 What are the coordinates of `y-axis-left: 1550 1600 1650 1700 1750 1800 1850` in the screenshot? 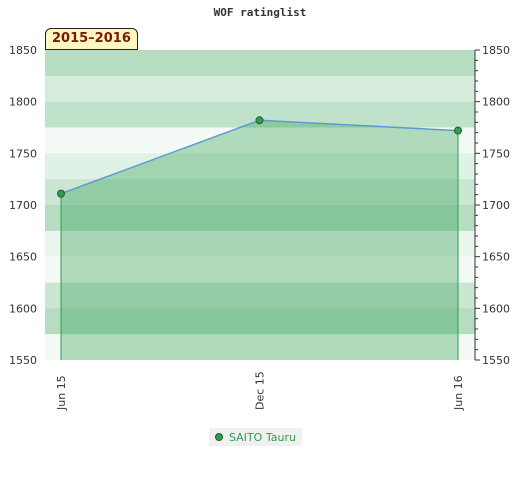 It's located at (23, 205).